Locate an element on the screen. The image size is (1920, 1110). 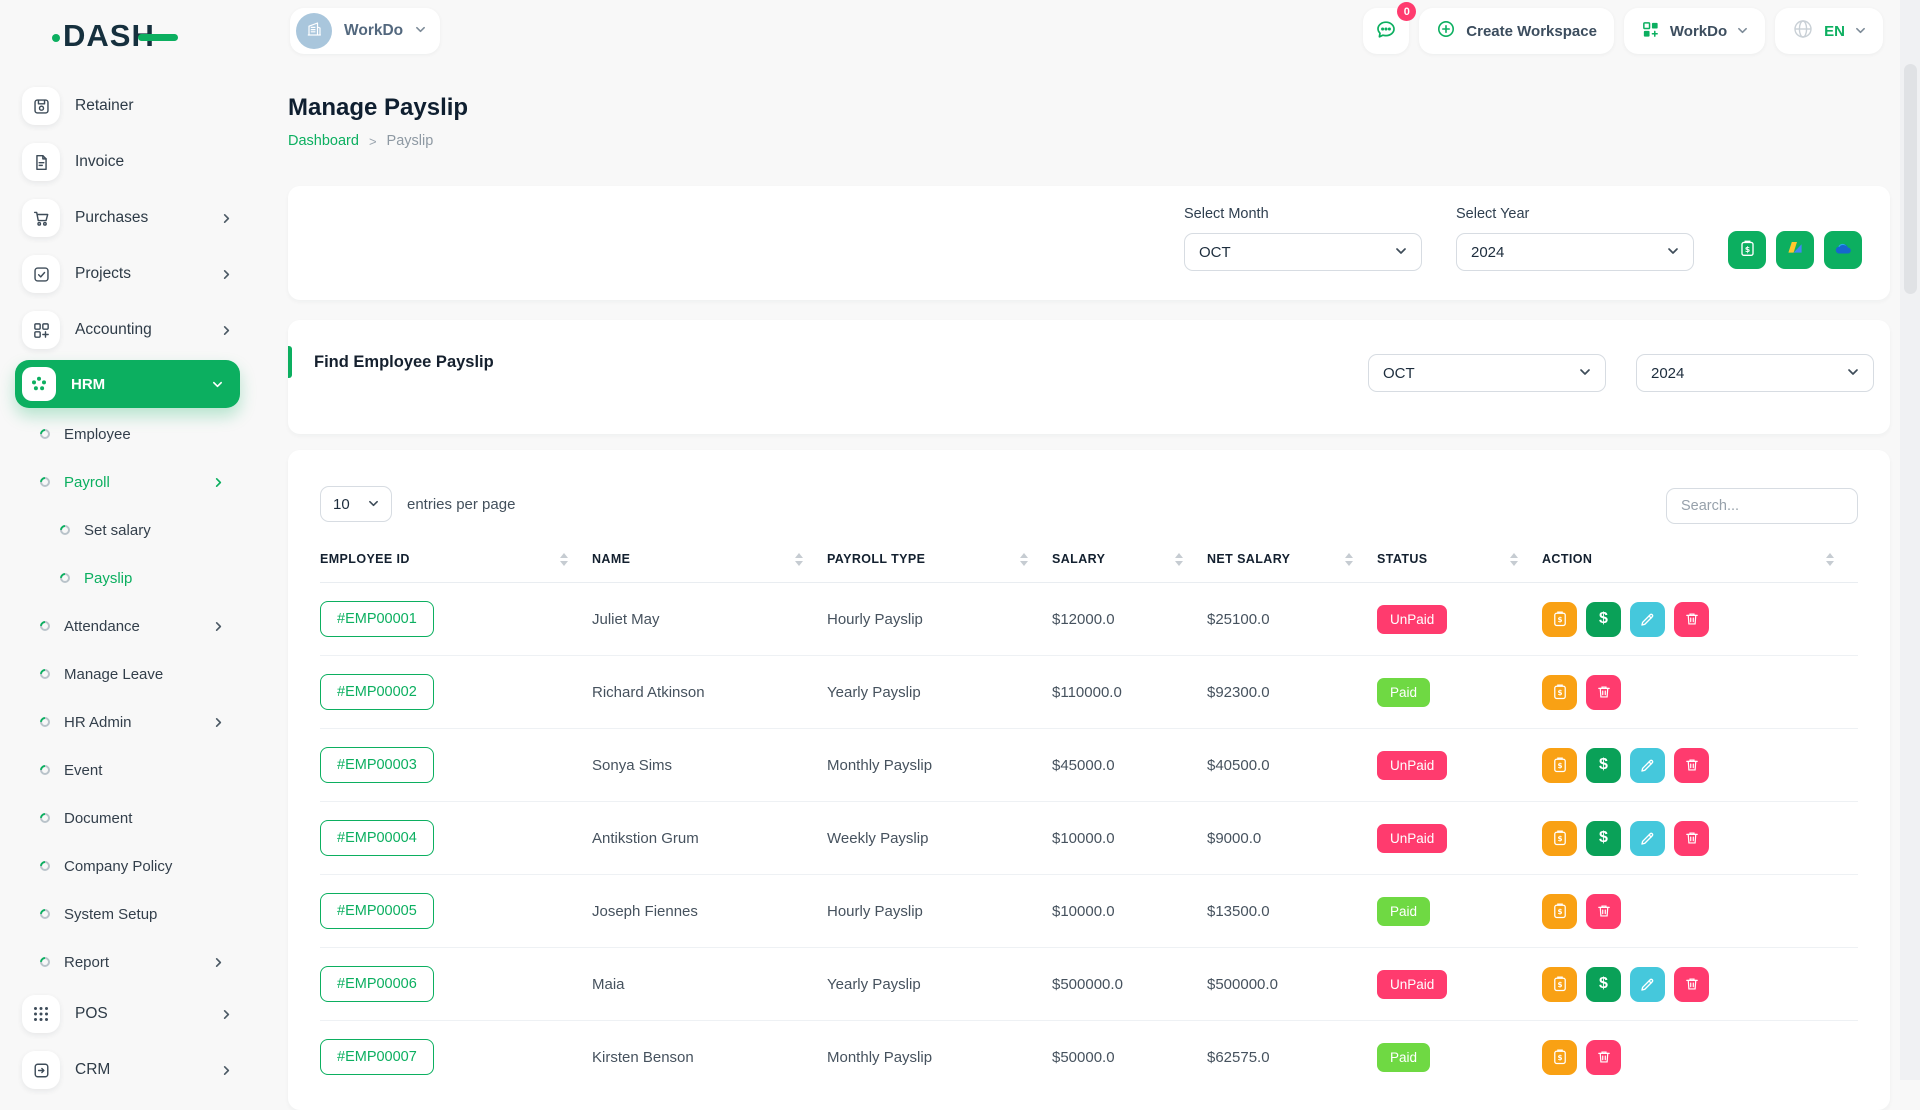
column-header-net-salary: NET SALARY is located at coordinates (1292, 567).